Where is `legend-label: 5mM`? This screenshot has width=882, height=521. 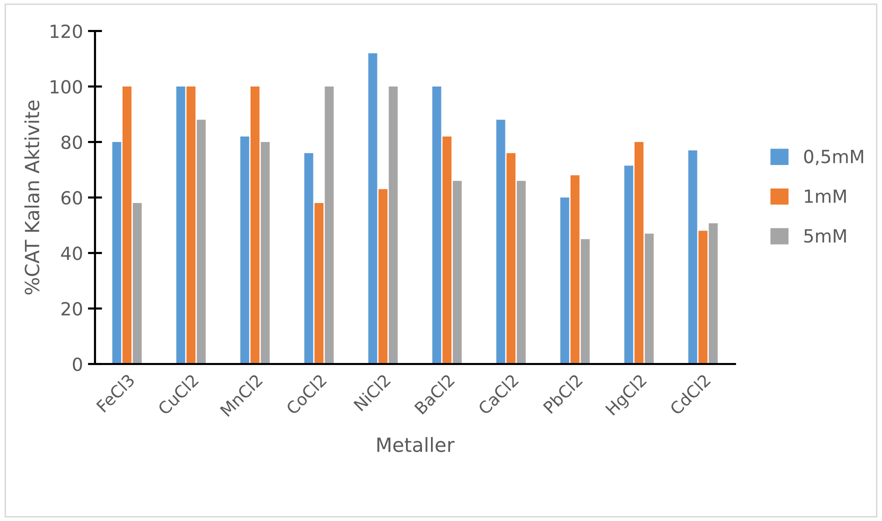
legend-label: 5mM is located at coordinates (825, 236).